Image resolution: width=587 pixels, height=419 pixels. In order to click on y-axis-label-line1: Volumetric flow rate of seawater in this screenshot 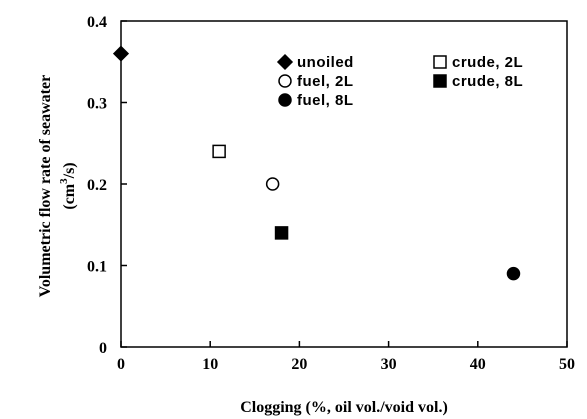, I will do `click(45, 186)`.